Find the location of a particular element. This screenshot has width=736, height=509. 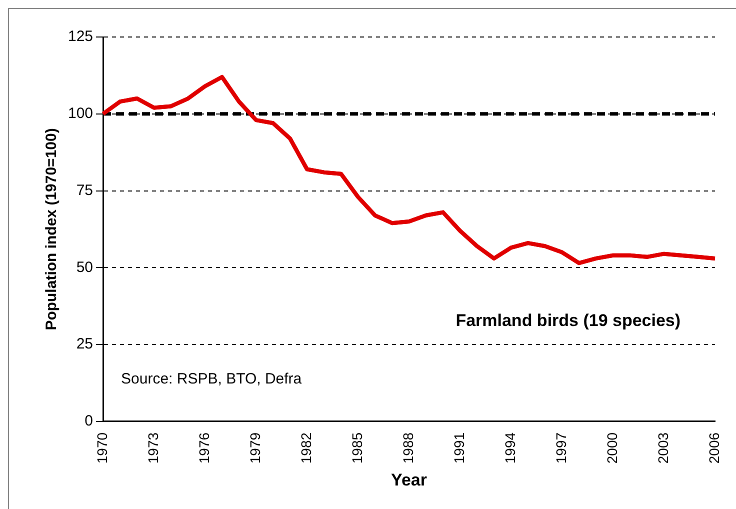

y-tick-label: 25 is located at coordinates (85, 344).